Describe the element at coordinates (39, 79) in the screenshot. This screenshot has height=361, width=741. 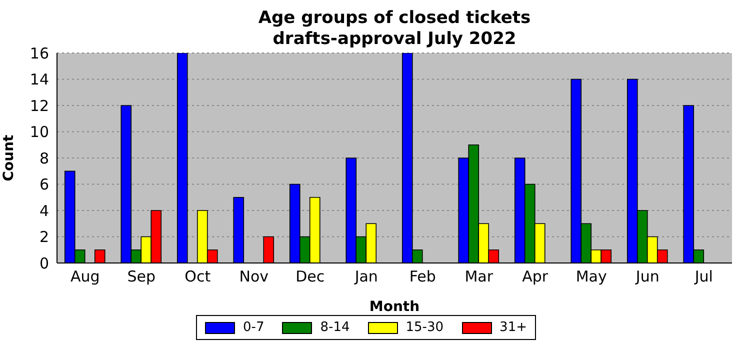
I see `y-tick-label: 14` at that location.